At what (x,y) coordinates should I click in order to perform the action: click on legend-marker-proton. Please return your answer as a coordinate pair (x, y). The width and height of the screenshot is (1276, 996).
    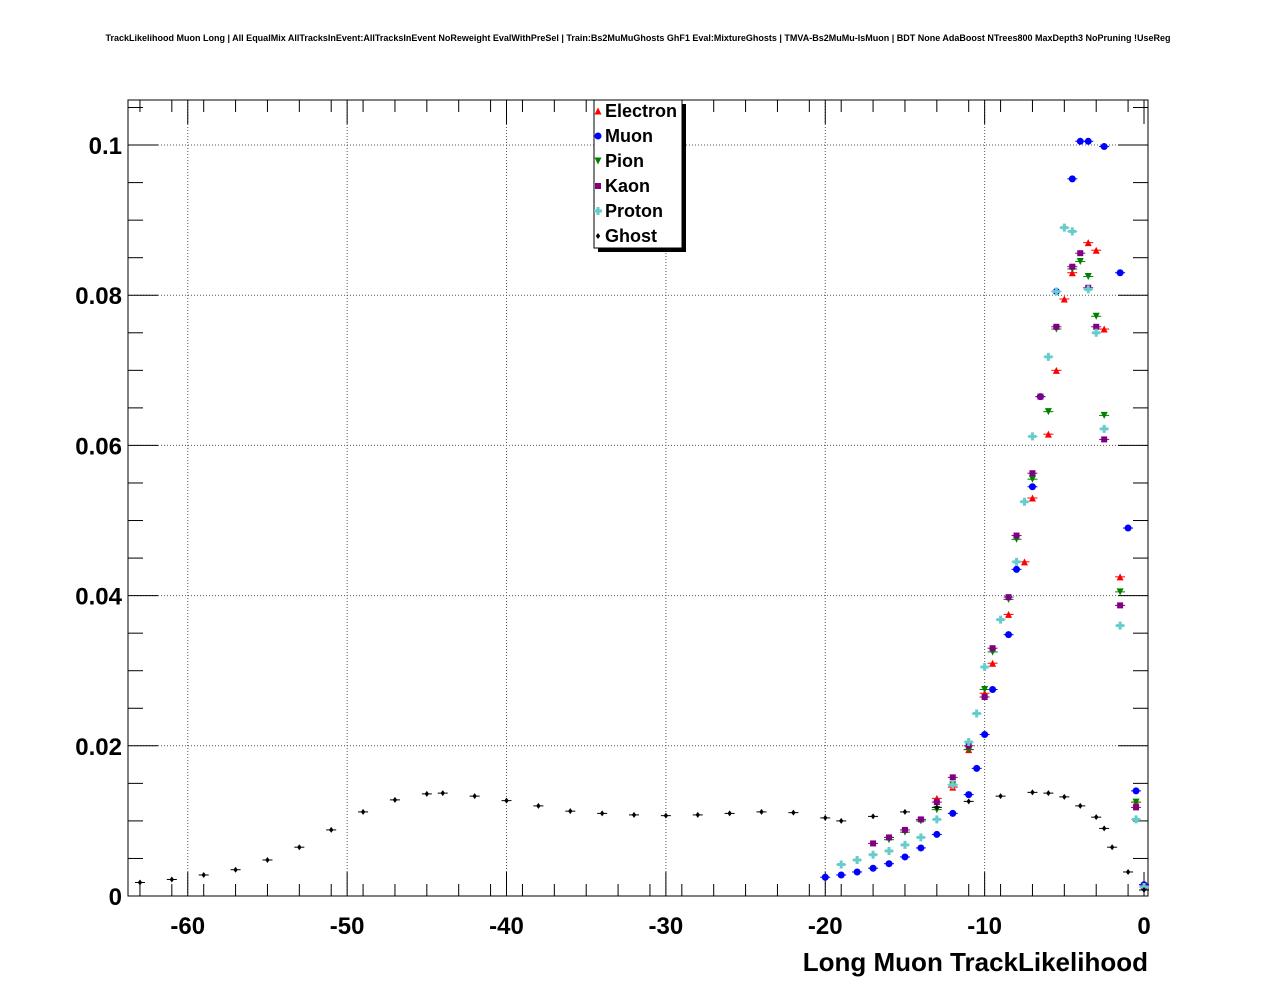
    Looking at the image, I should click on (598, 211).